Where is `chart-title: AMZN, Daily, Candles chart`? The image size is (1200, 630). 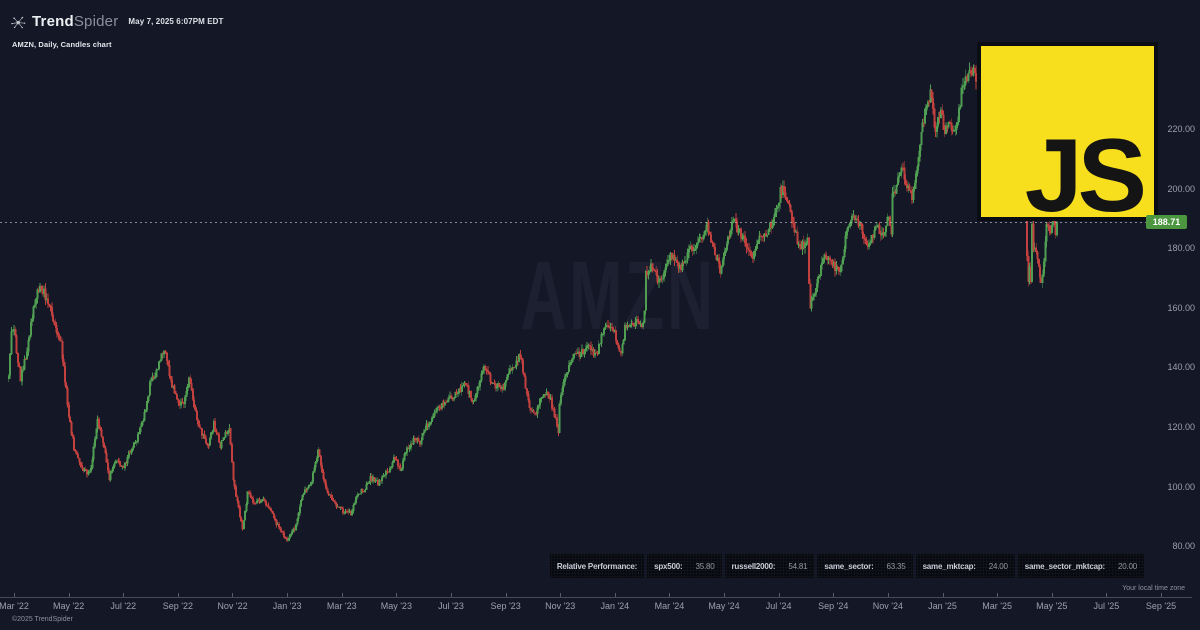
chart-title: AMZN, Daily, Candles chart is located at coordinates (62, 44).